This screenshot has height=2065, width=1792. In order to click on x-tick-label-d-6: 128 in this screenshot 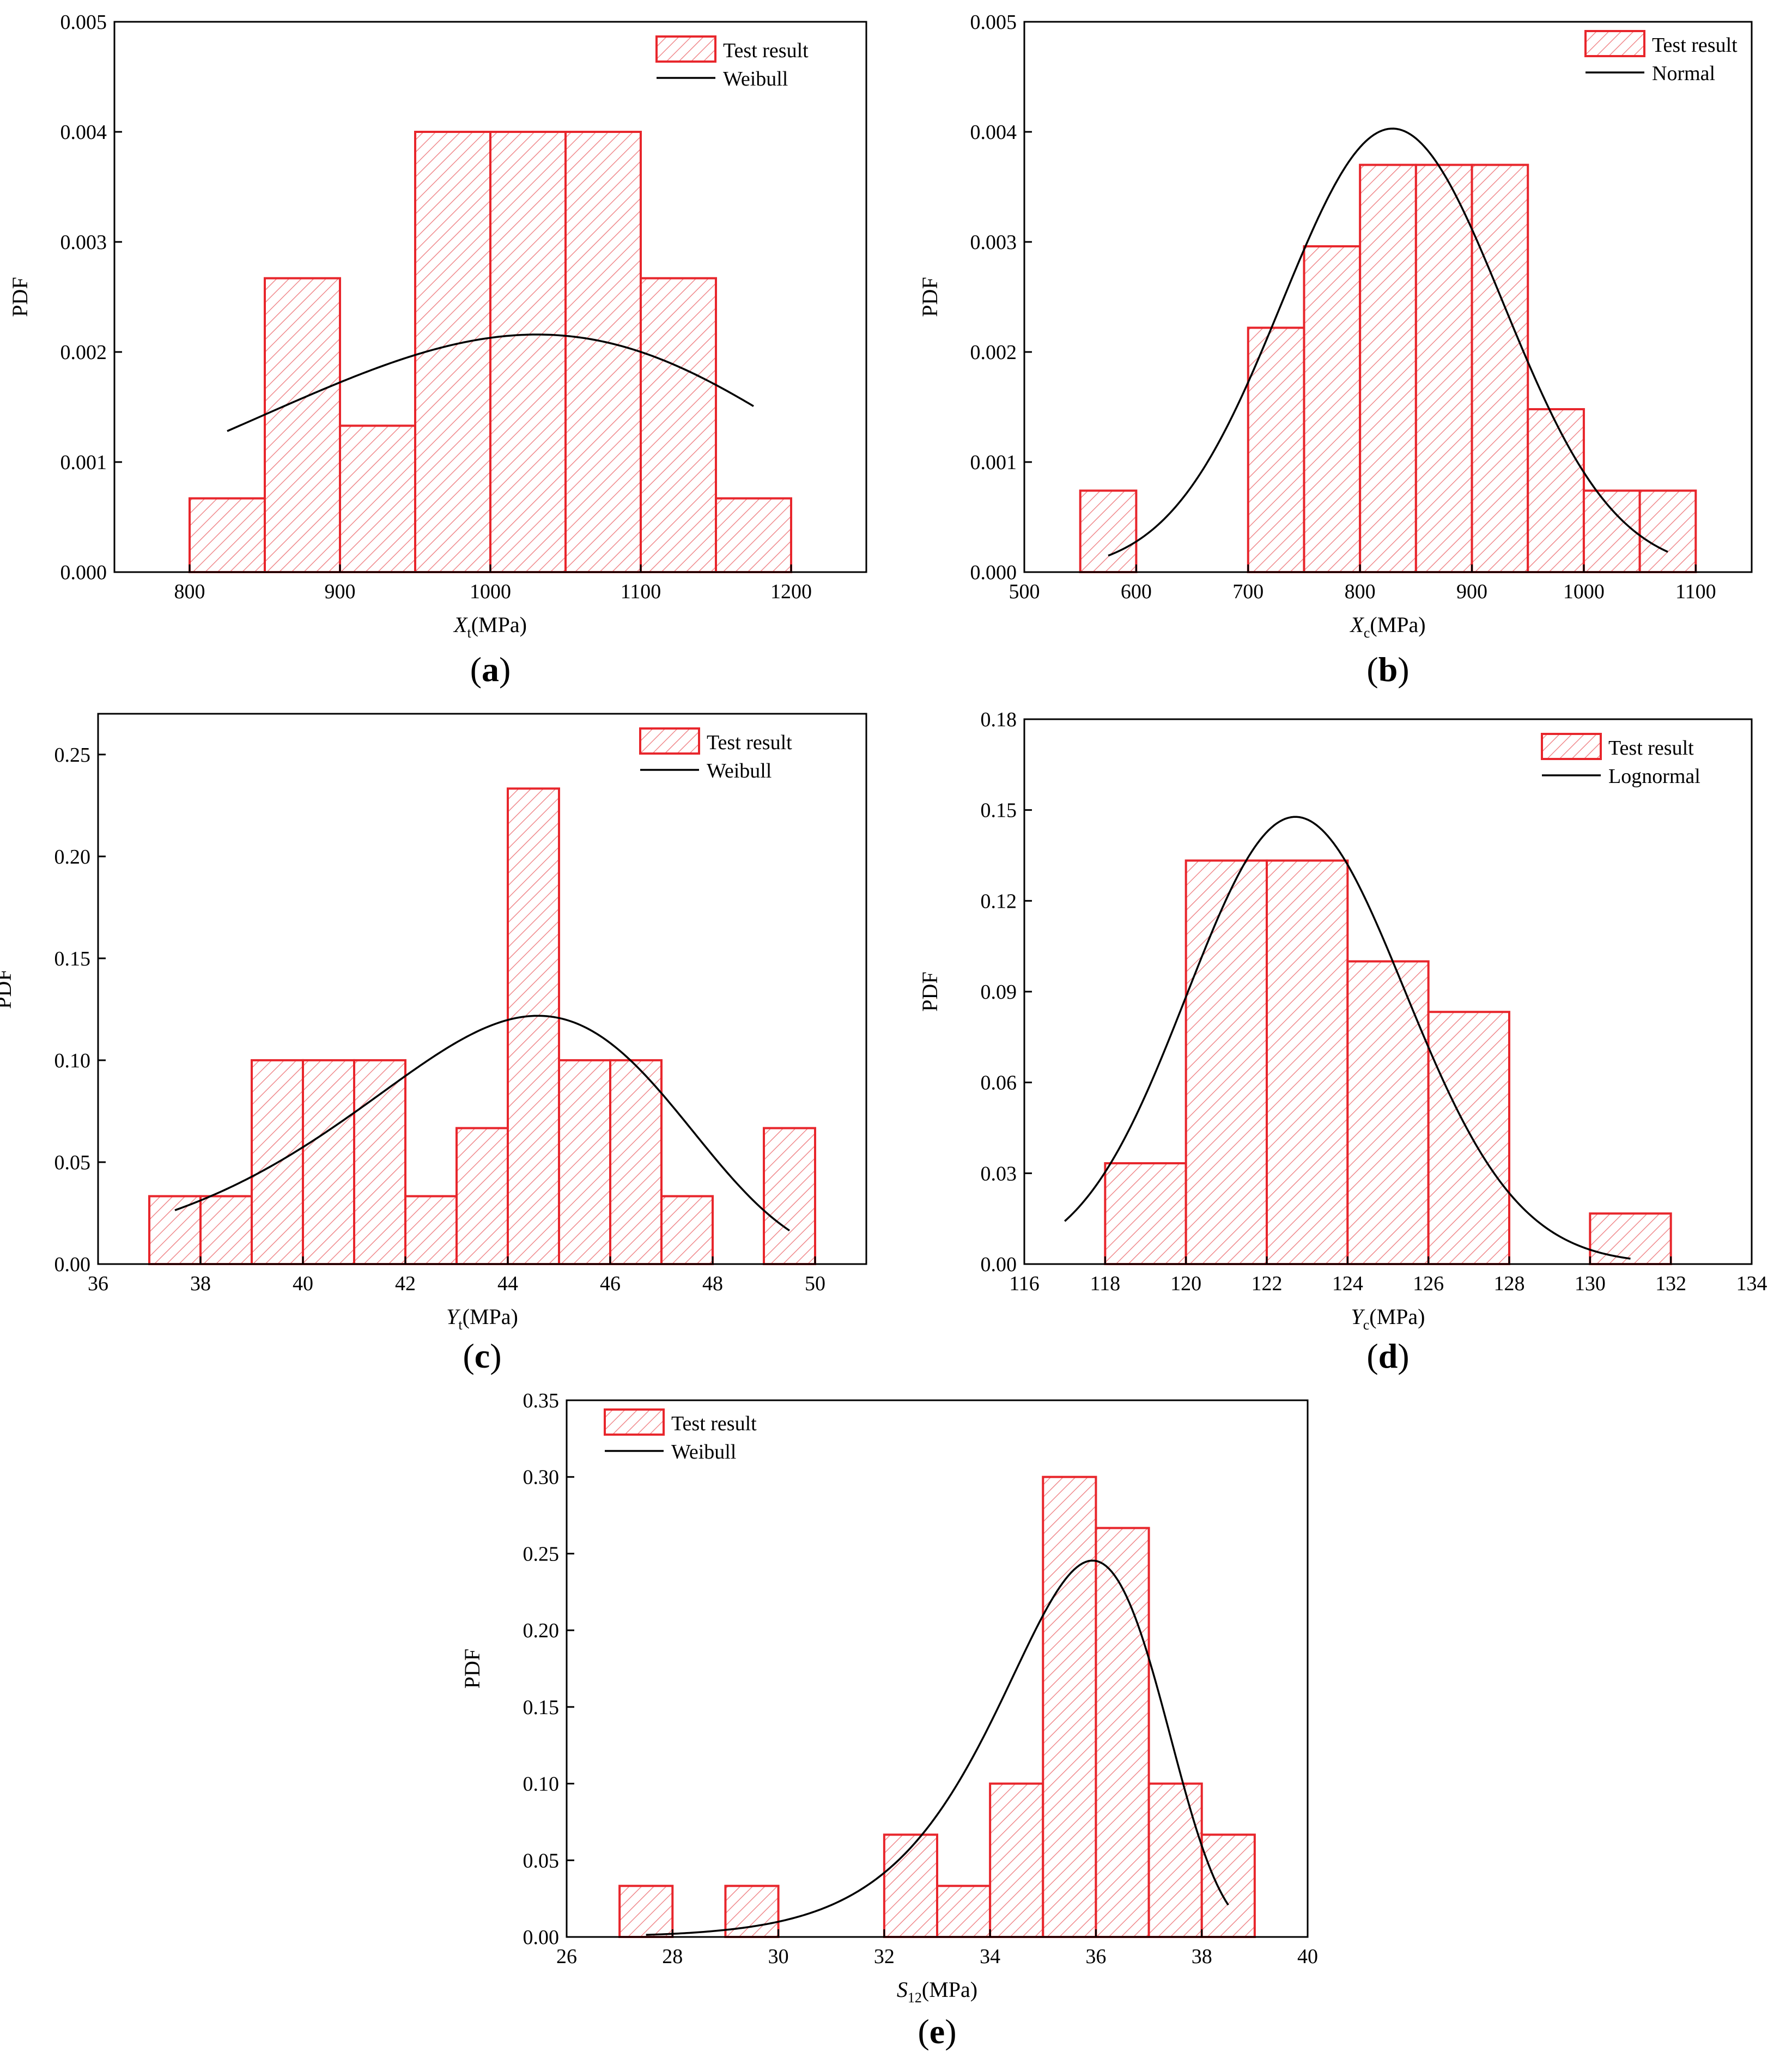, I will do `click(1509, 1283)`.